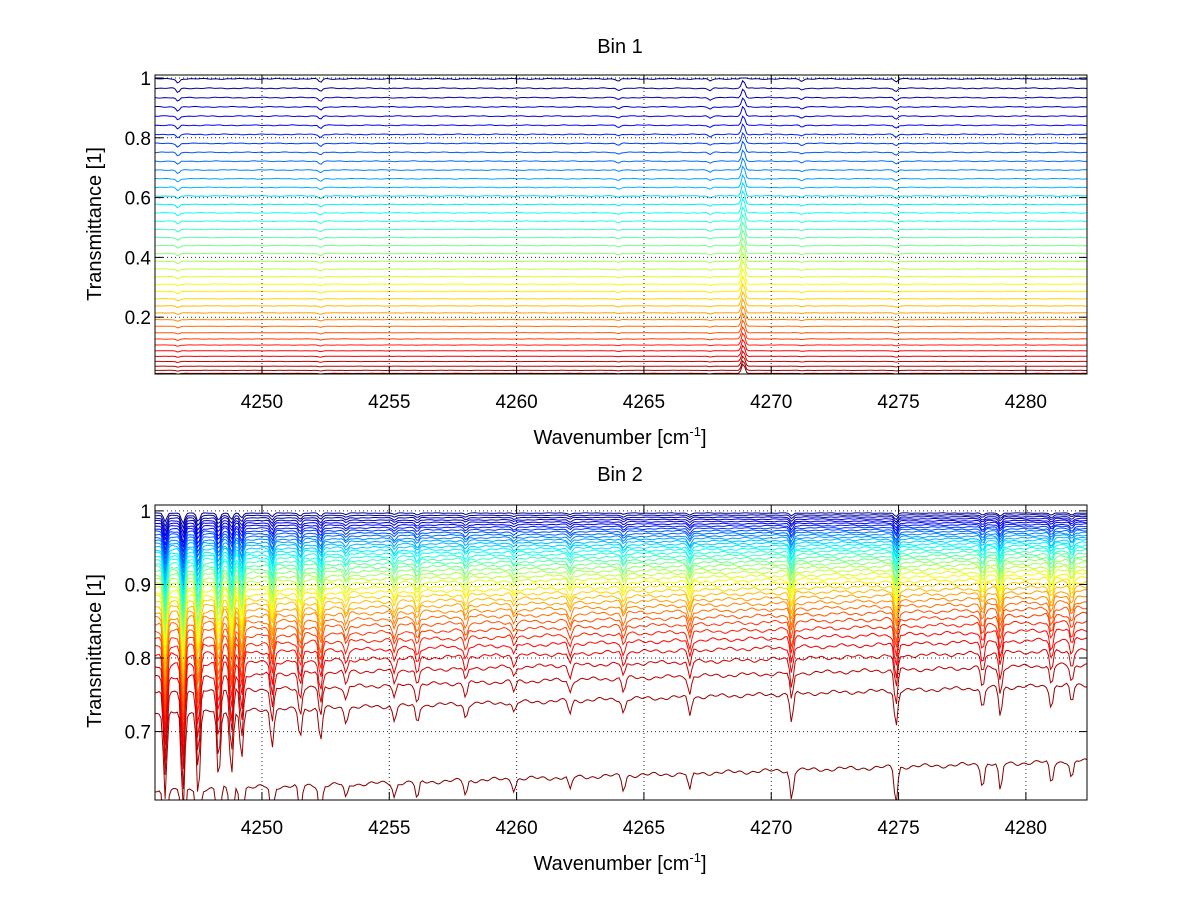  I want to click on panel1-xtick-label-4: 4270, so click(771, 402).